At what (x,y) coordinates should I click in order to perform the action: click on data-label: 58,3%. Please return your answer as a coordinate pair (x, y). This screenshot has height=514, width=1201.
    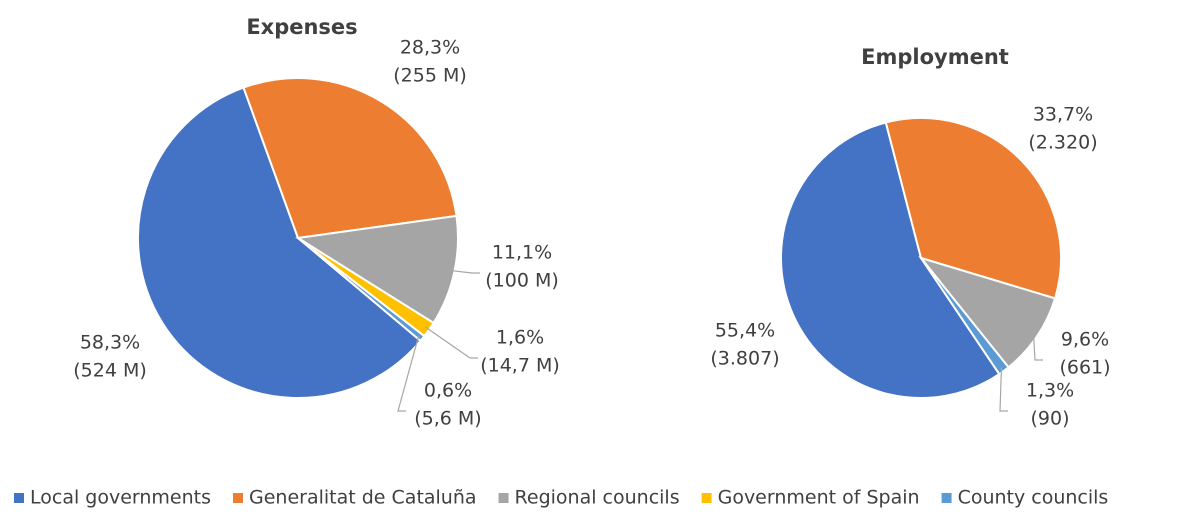
    Looking at the image, I should click on (110, 343).